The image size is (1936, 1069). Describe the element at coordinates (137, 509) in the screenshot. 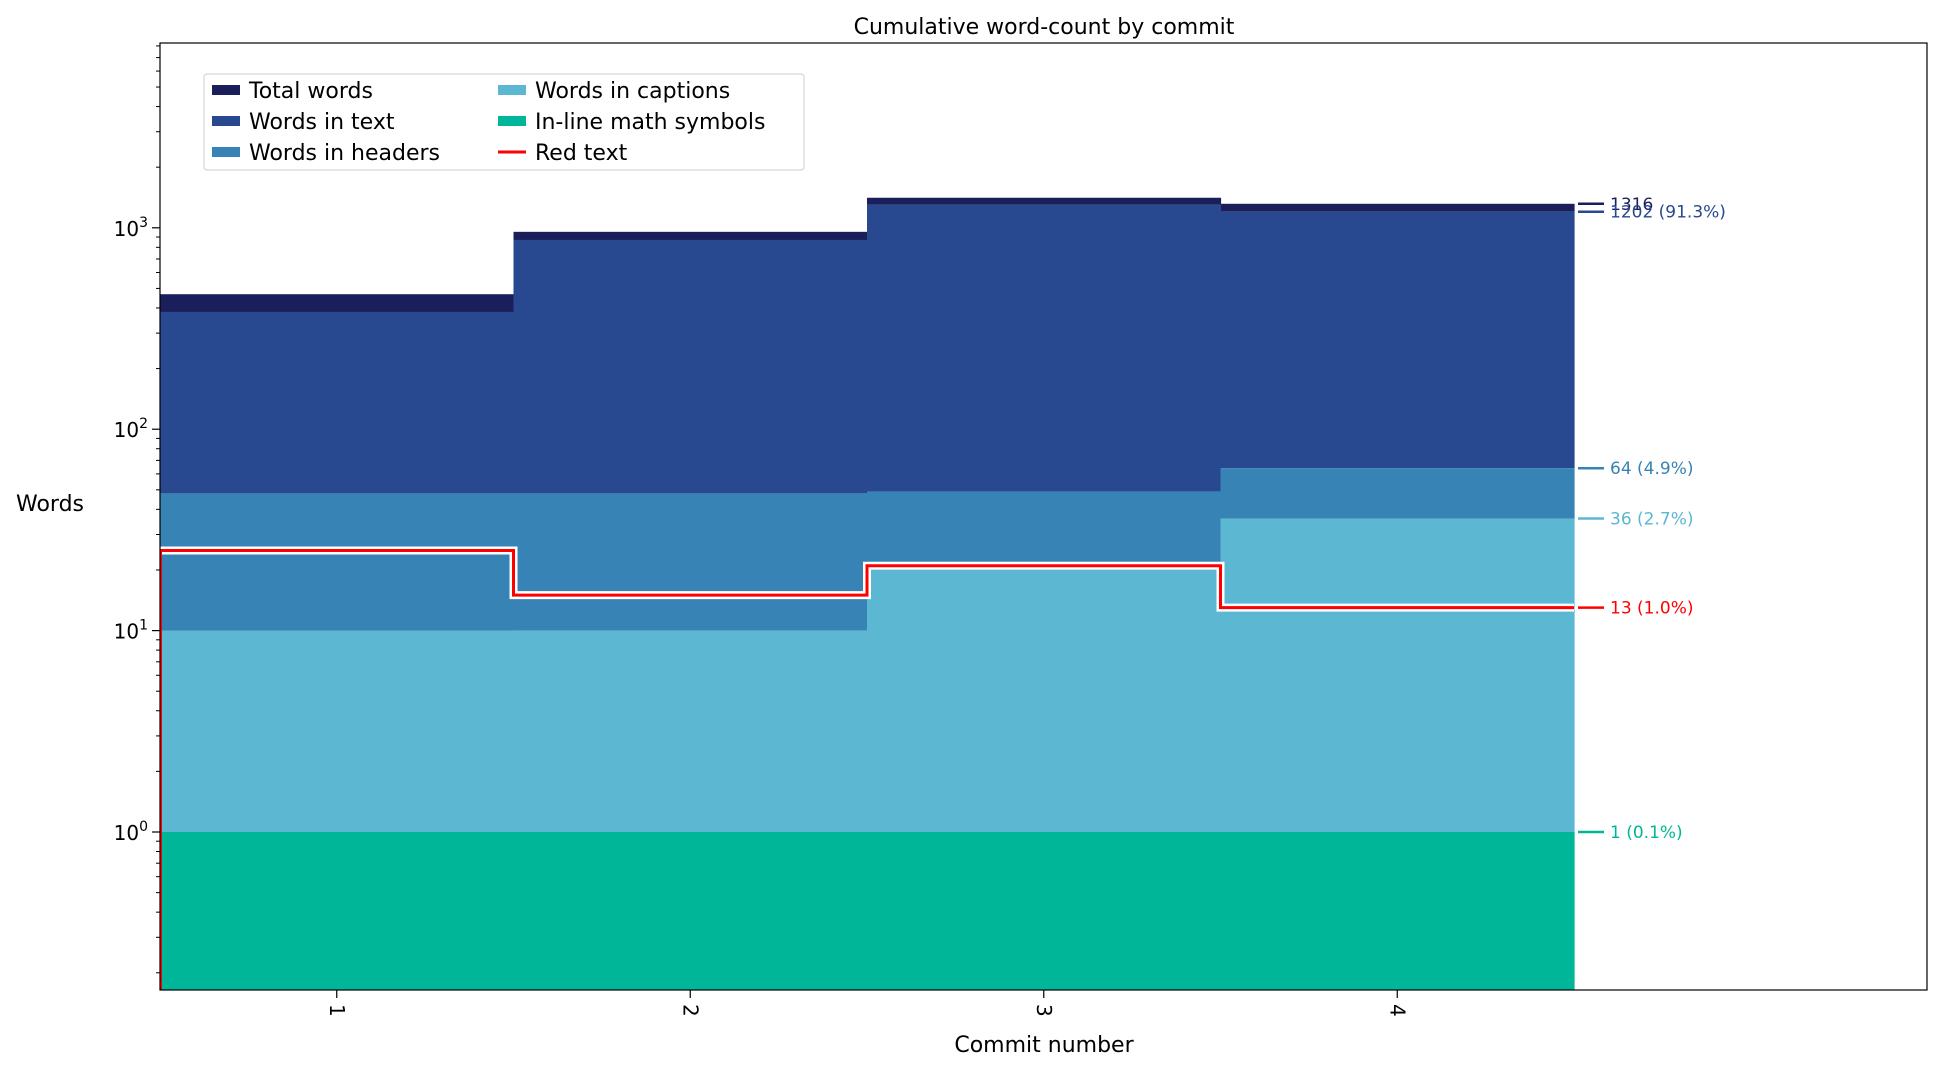

I see `y-axis-ticks: 10⁰ 10¹ 10² 10³` at that location.